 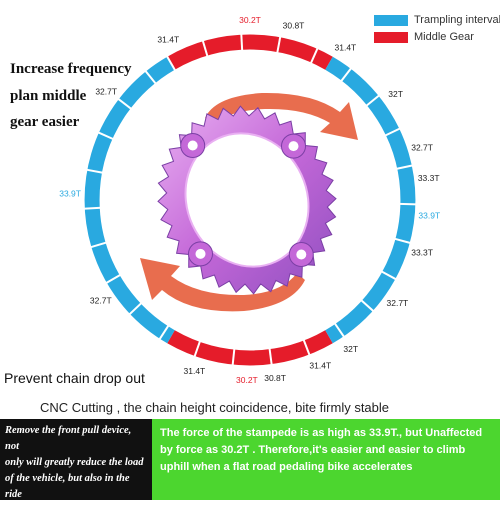 What do you see at coordinates (247, 200) in the screenshot?
I see `chainring-icon` at bounding box center [247, 200].